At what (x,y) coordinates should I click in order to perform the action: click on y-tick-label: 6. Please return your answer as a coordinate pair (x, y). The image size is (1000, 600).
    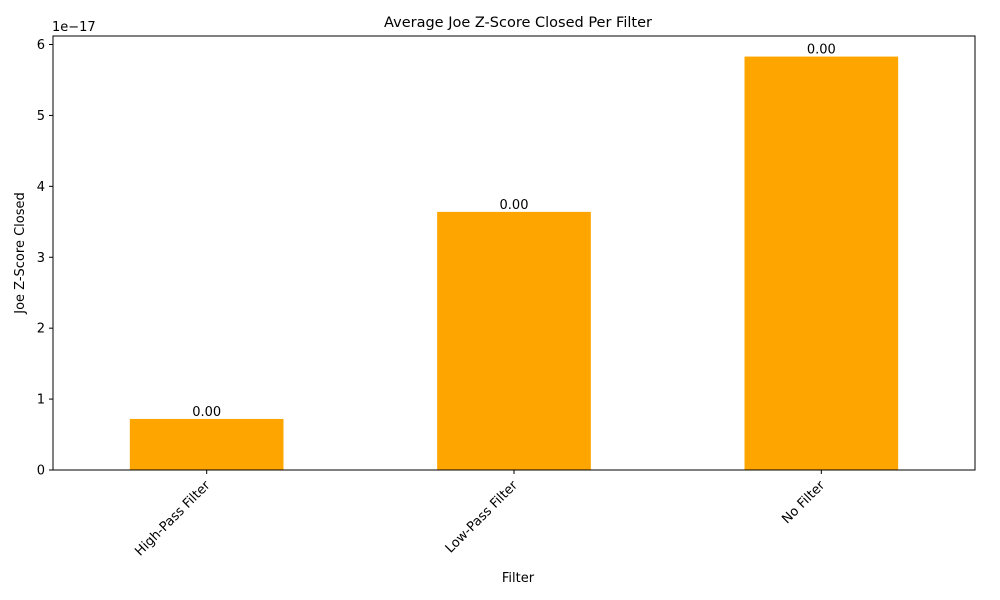
    Looking at the image, I should click on (41, 45).